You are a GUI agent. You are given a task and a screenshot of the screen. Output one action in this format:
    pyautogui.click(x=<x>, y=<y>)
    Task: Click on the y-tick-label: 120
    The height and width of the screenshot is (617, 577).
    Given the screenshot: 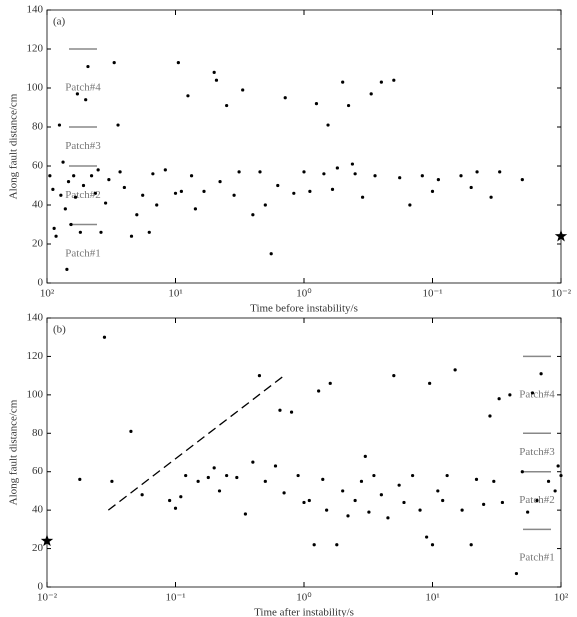 What is the action you would take?
    pyautogui.click(x=35, y=356)
    